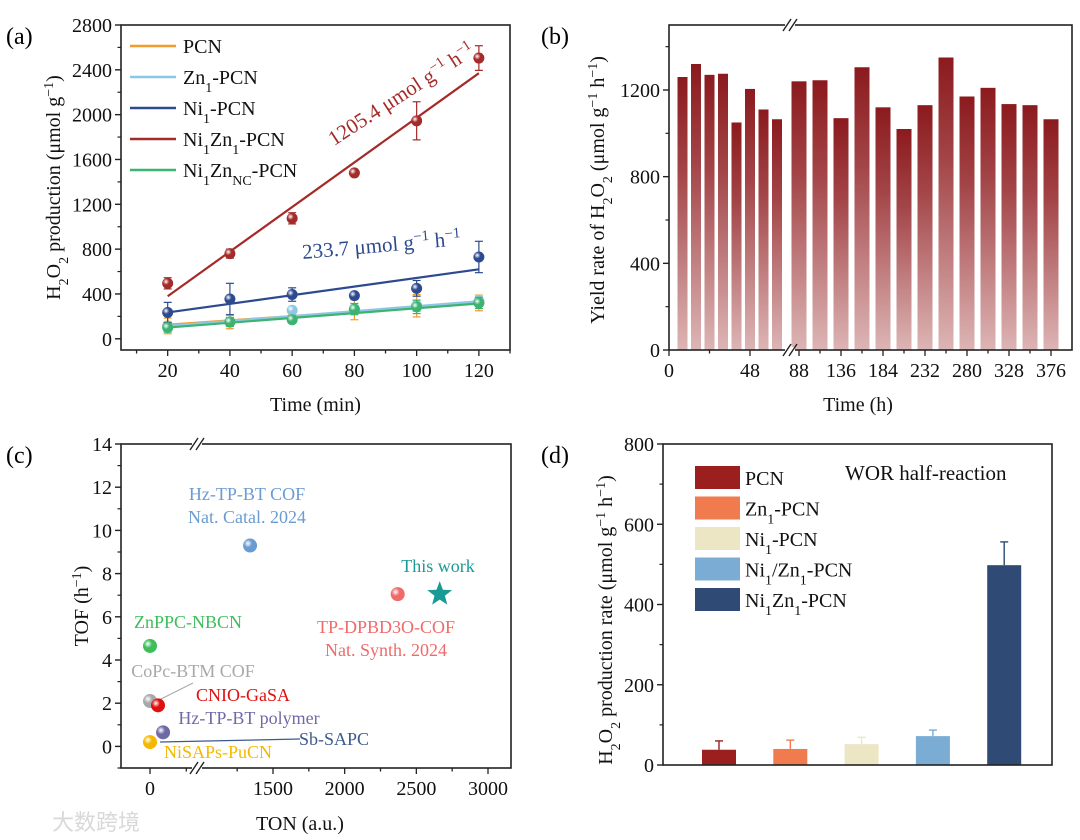 The width and height of the screenshot is (1080, 840). Describe the element at coordinates (417, 371) in the screenshot. I see `x-tick-label: 100` at that location.